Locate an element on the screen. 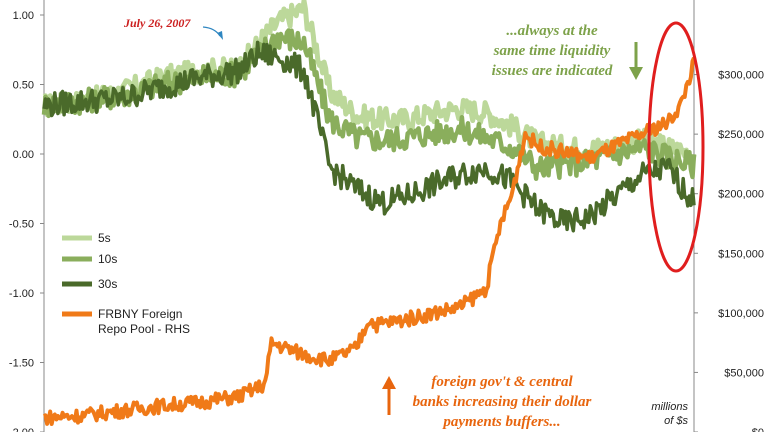 Image resolution: width=768 pixels, height=432 pixels. left-tick-label: -1.00 is located at coordinates (21, 294).